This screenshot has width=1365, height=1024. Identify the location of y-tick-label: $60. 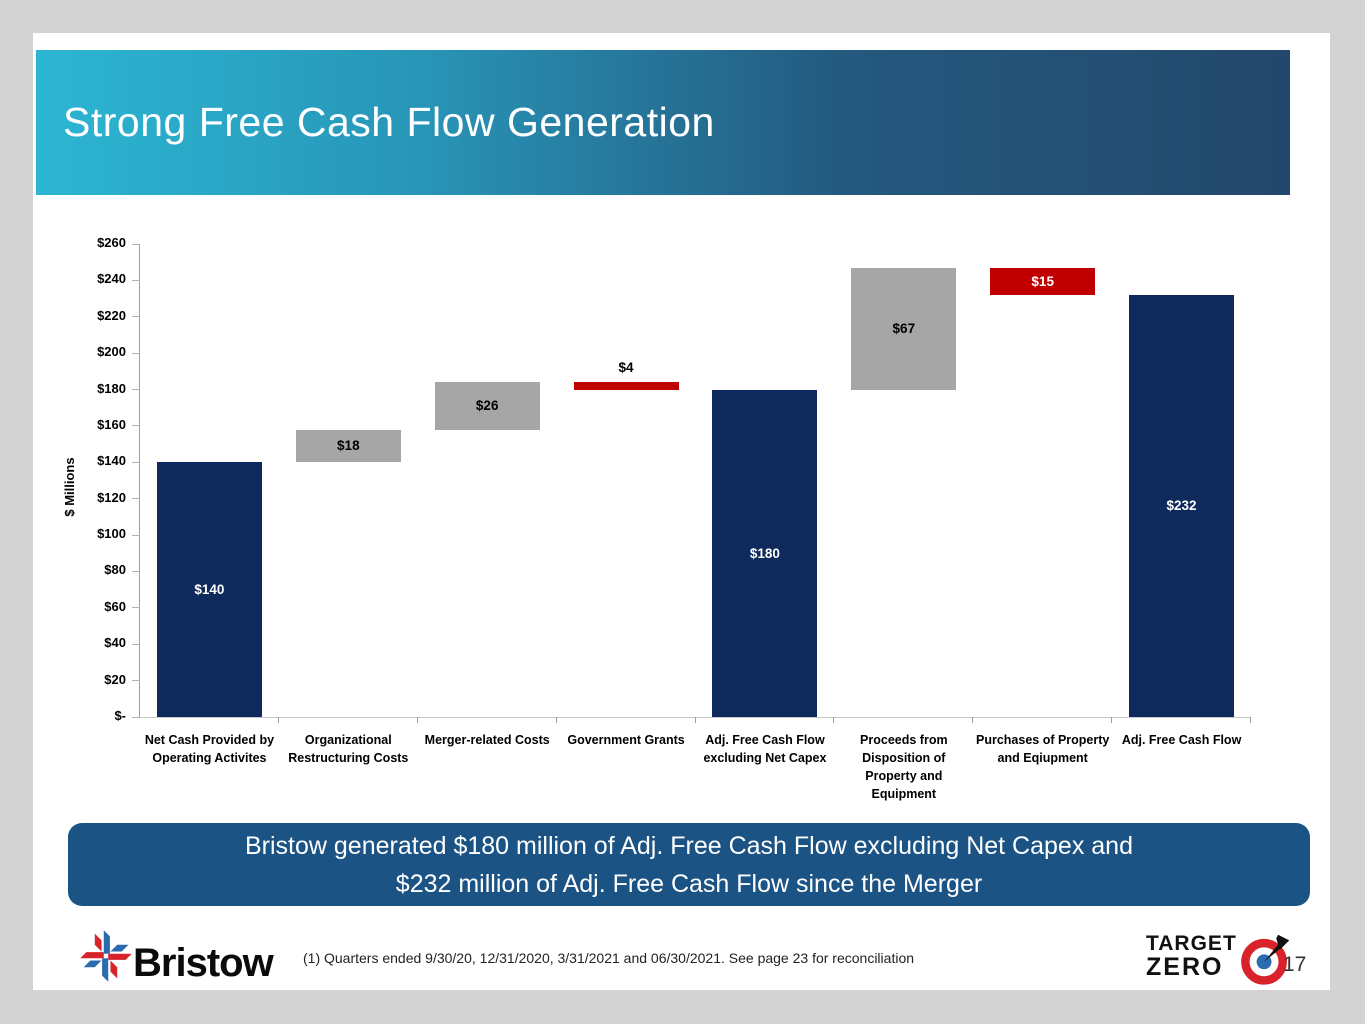
(115, 606).